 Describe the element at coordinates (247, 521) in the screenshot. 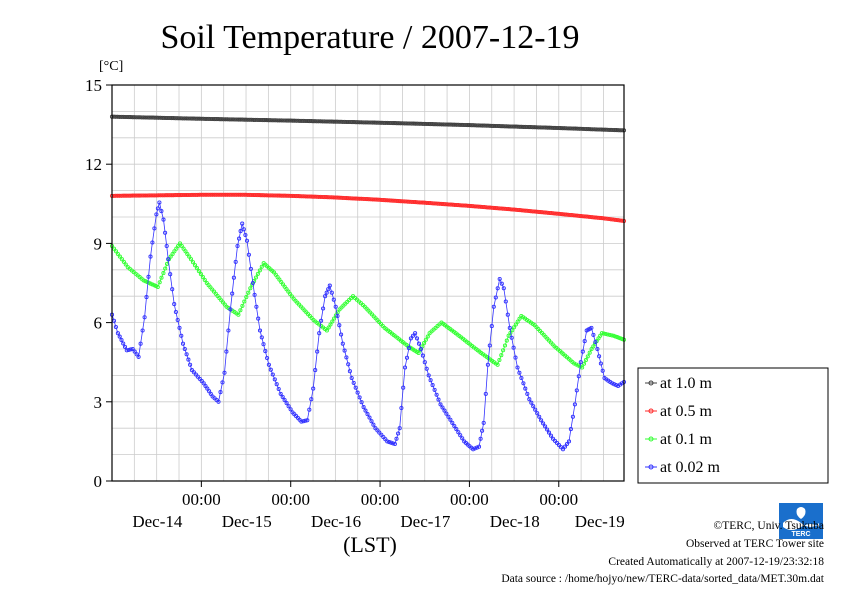

I see `x-tick-date: Dec-15` at that location.